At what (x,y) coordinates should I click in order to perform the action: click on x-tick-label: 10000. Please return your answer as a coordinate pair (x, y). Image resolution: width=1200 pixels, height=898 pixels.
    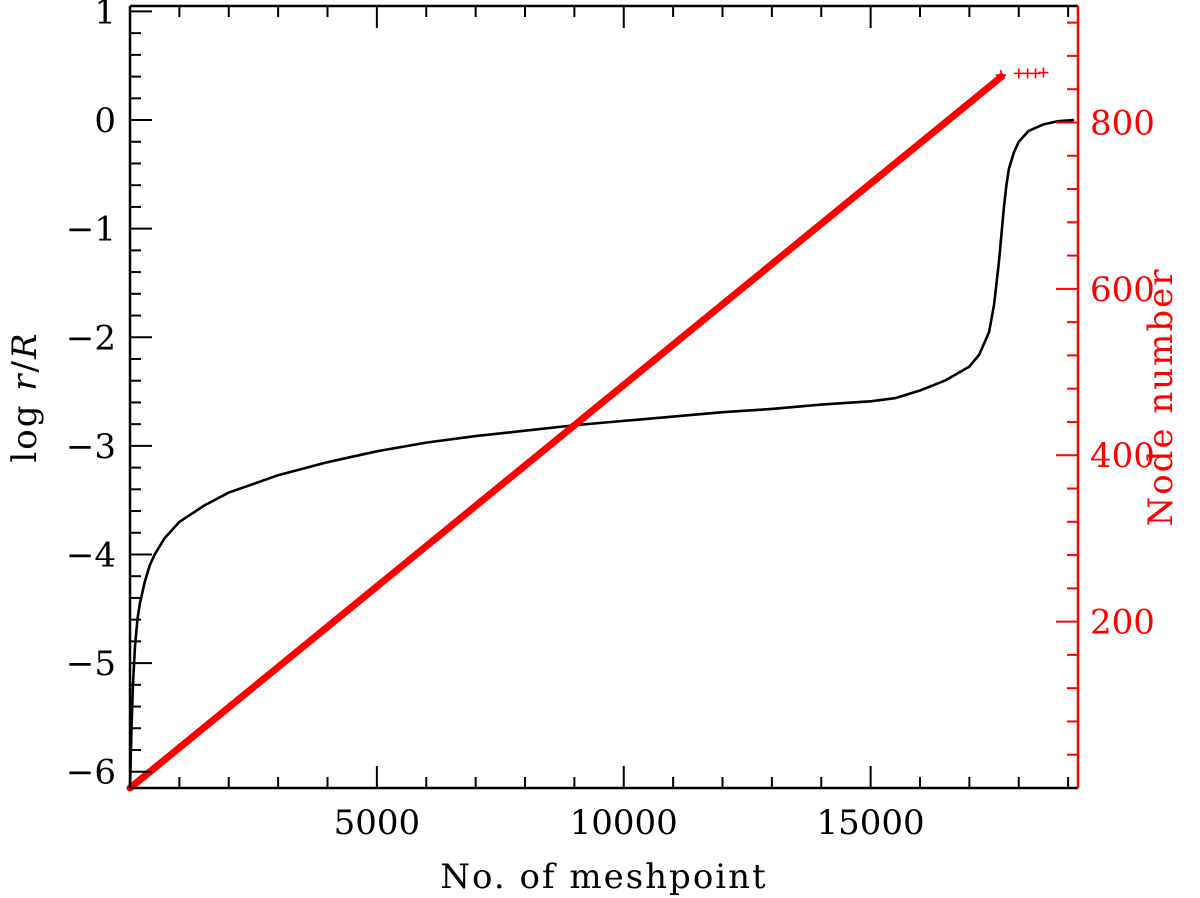
    Looking at the image, I should click on (624, 823).